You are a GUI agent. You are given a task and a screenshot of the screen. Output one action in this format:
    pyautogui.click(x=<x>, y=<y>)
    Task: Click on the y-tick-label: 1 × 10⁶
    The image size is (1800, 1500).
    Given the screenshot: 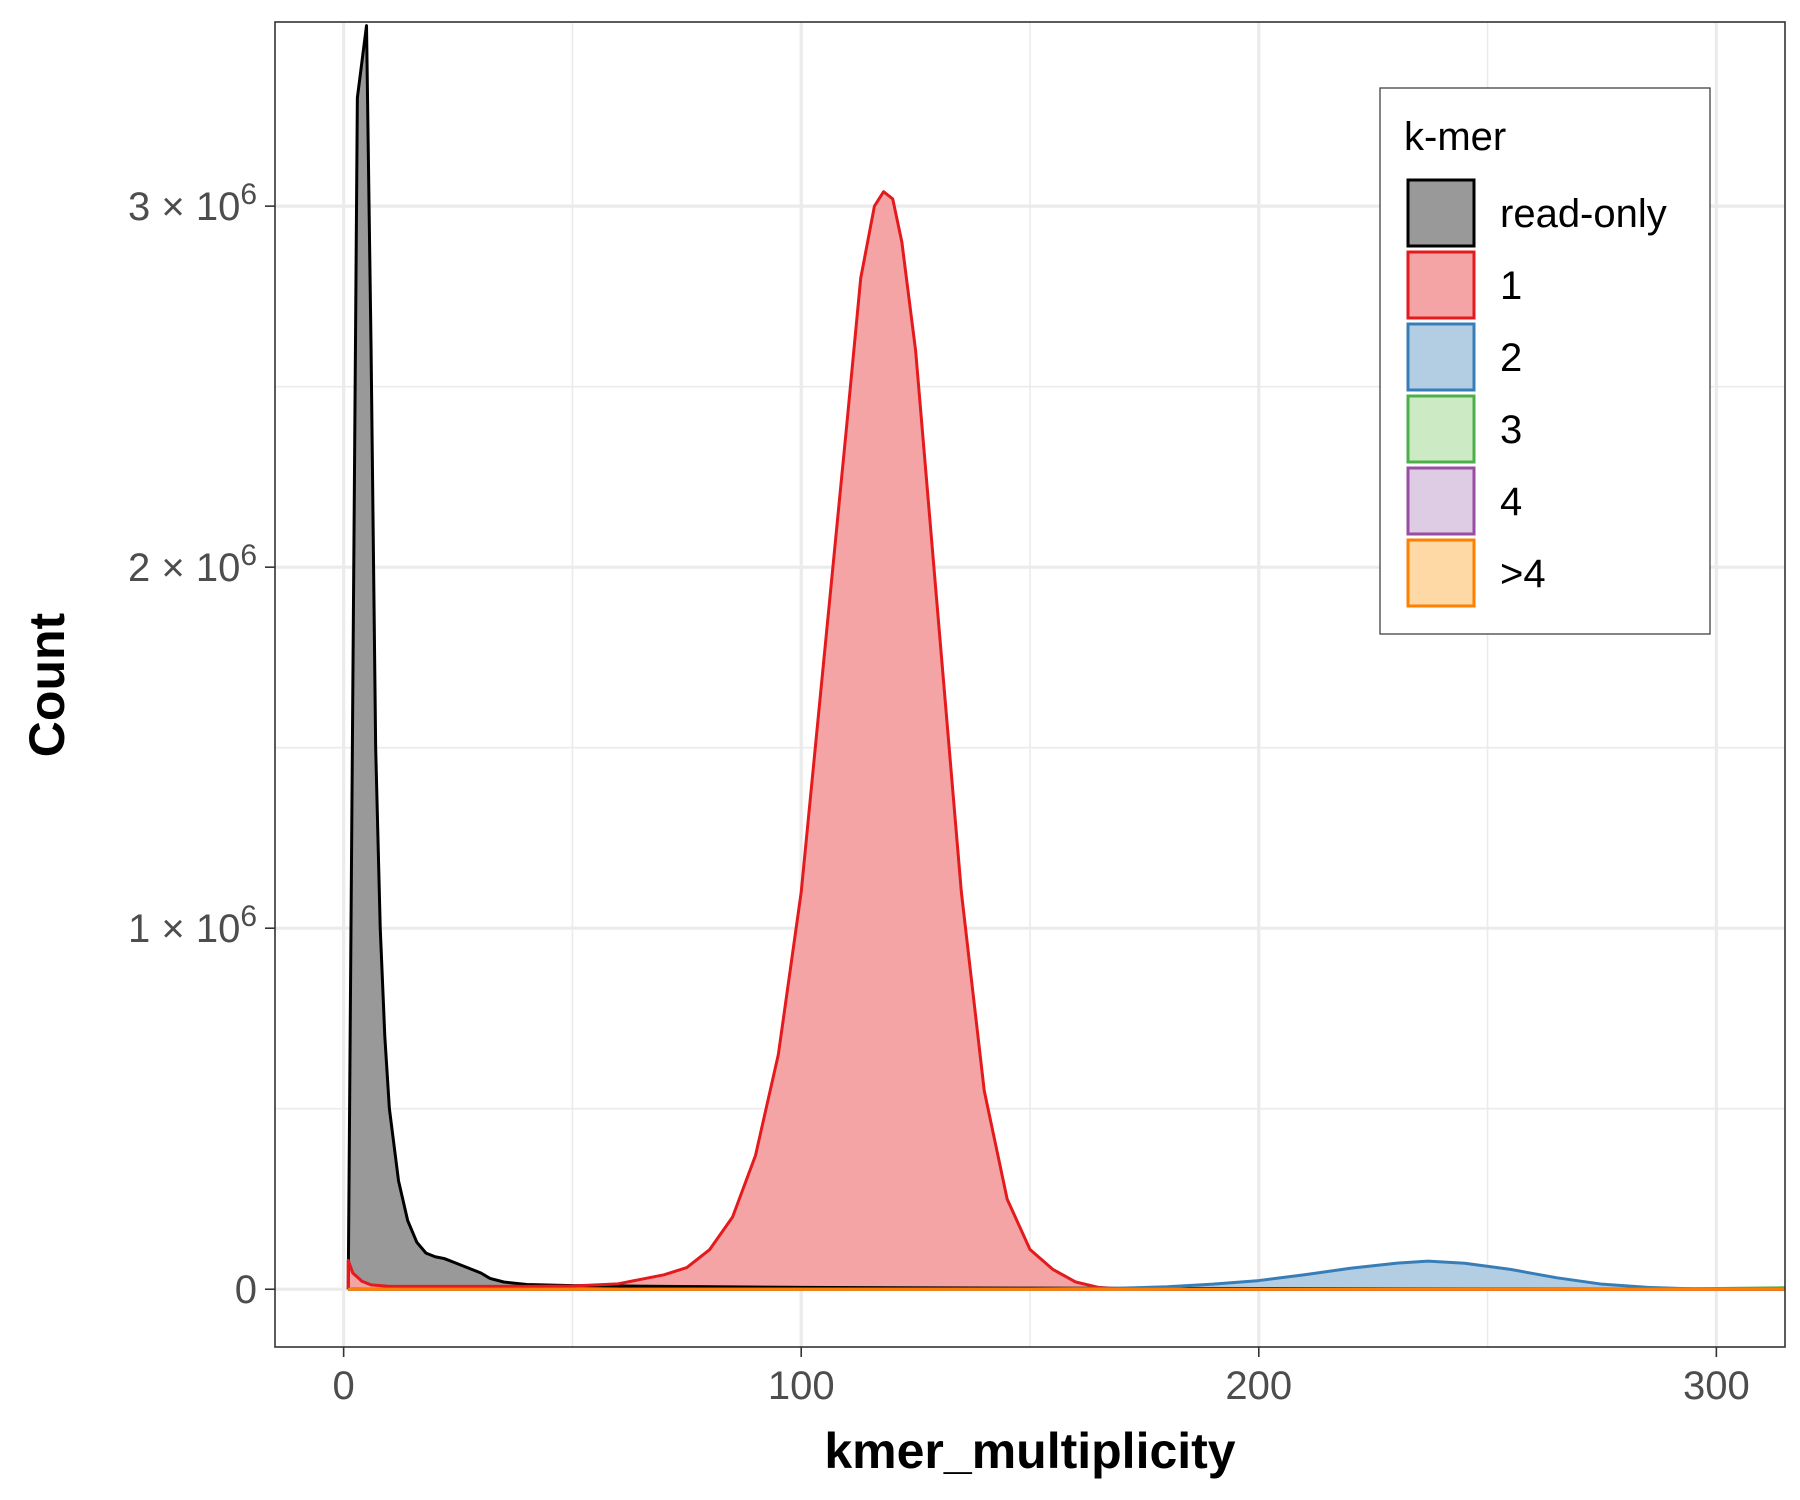 What is the action you would take?
    pyautogui.click(x=192, y=925)
    